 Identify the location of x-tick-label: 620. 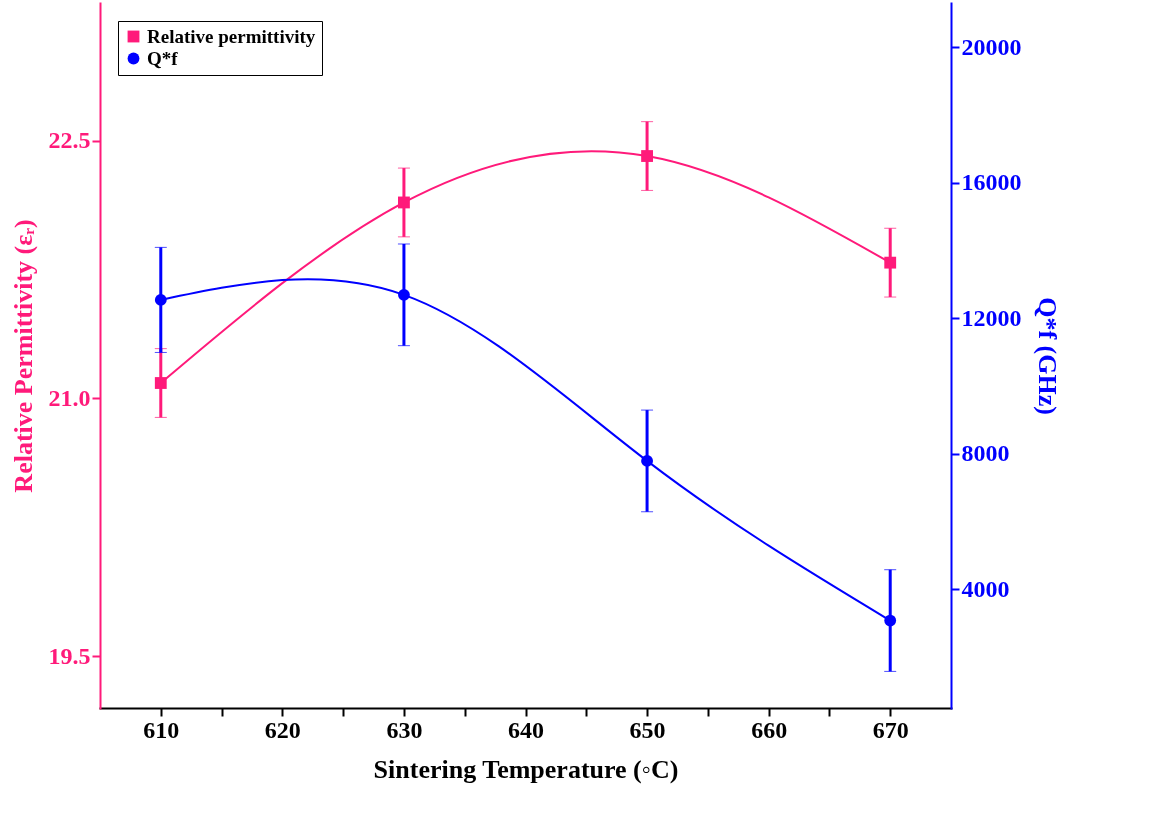
(282, 729).